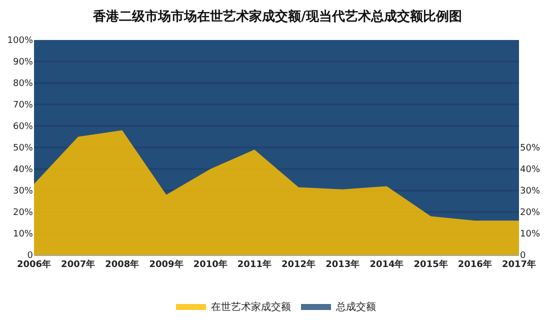 This screenshot has width=555, height=332. Describe the element at coordinates (23, 149) in the screenshot. I see `y-tick-label: 50%` at that location.